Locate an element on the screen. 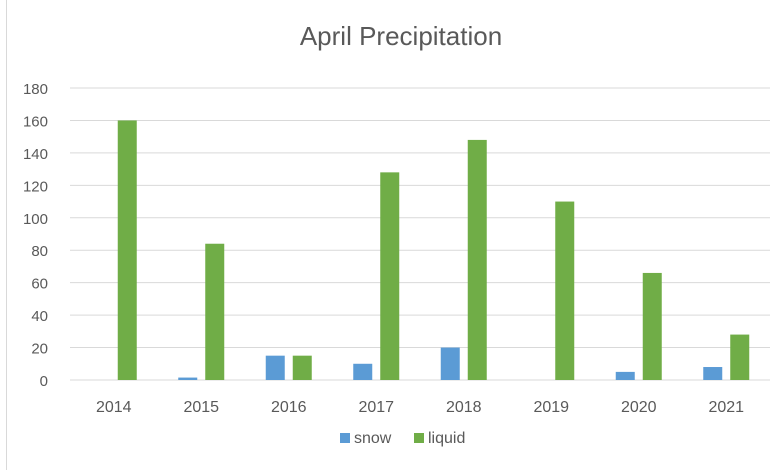 The height and width of the screenshot is (470, 784). y-tick-label: 120 is located at coordinates (35, 186).